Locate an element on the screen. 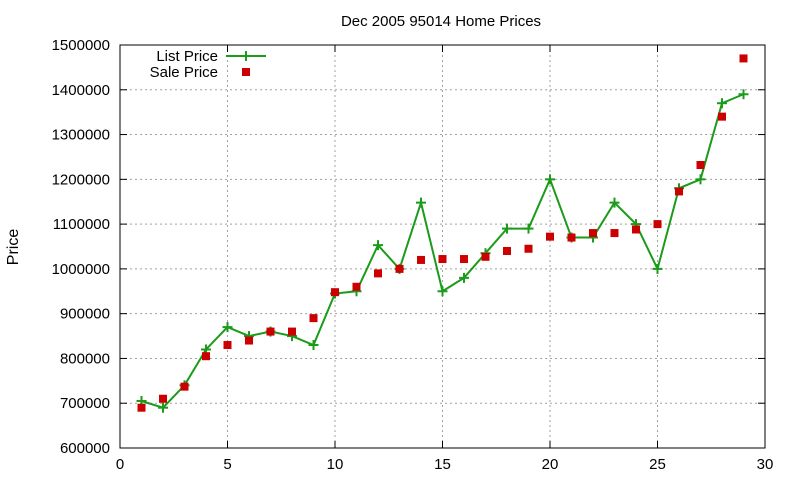 This screenshot has width=800, height=480. y-axis-label: Price is located at coordinates (13, 247).